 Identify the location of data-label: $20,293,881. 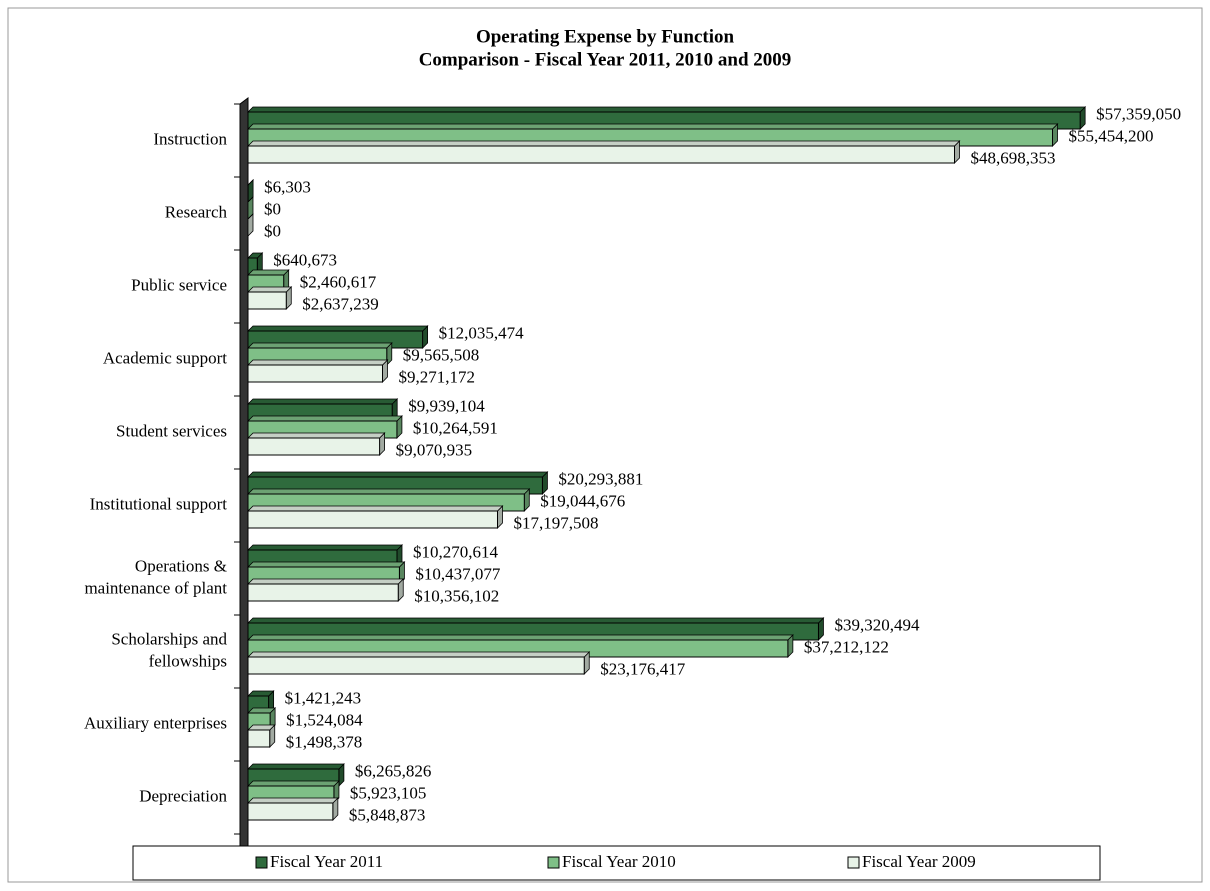
(600, 478).